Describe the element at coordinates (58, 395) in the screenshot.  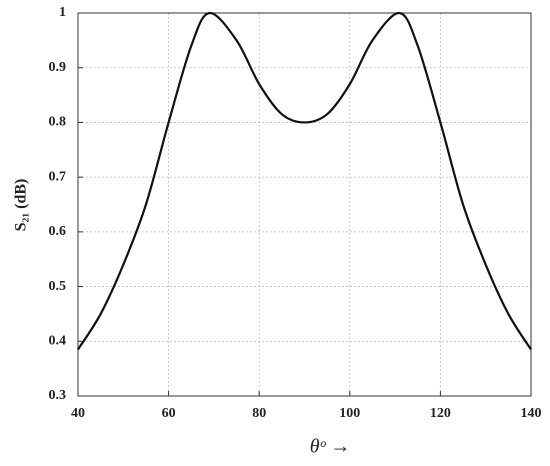
I see `y-tick-label: 0.3` at that location.